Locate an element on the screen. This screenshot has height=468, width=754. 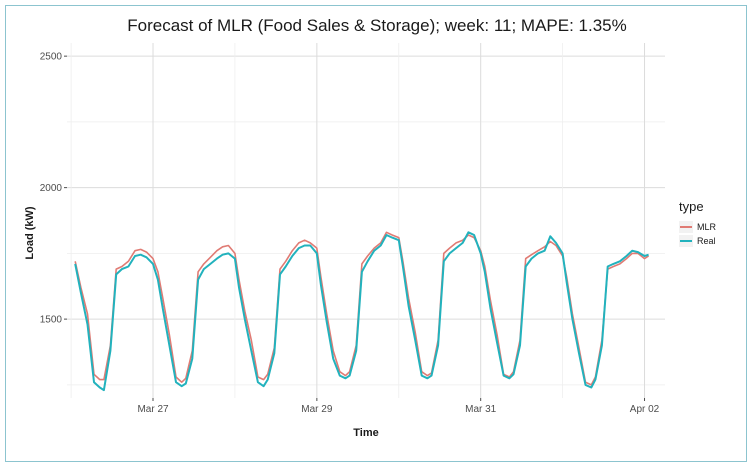
legend-label-mlr: MLR is located at coordinates (707, 227).